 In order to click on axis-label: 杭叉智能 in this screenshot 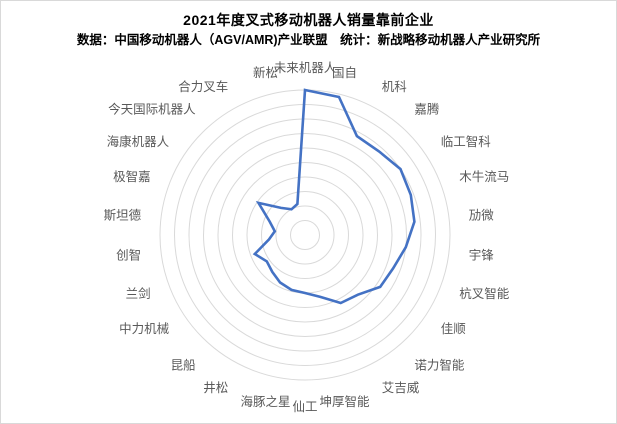, I will do `click(484, 293)`.